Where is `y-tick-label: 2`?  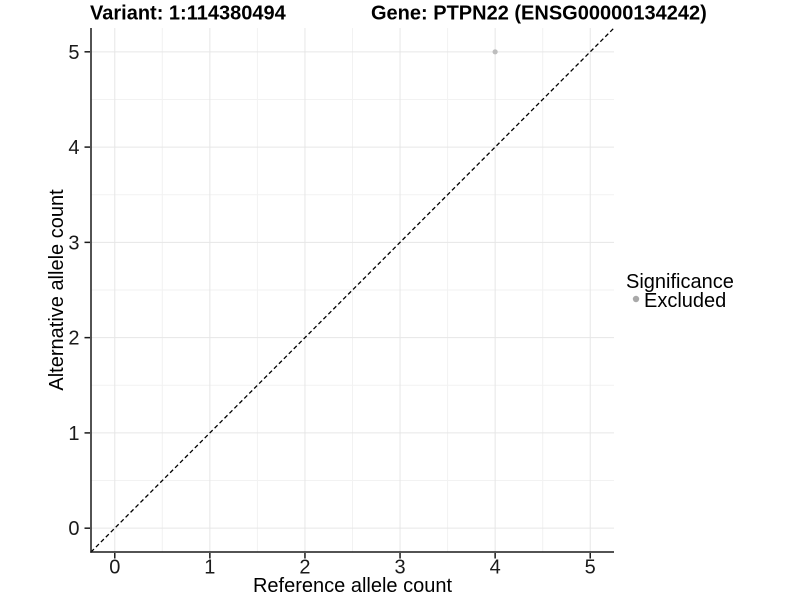
y-tick-label: 2 is located at coordinates (73, 339).